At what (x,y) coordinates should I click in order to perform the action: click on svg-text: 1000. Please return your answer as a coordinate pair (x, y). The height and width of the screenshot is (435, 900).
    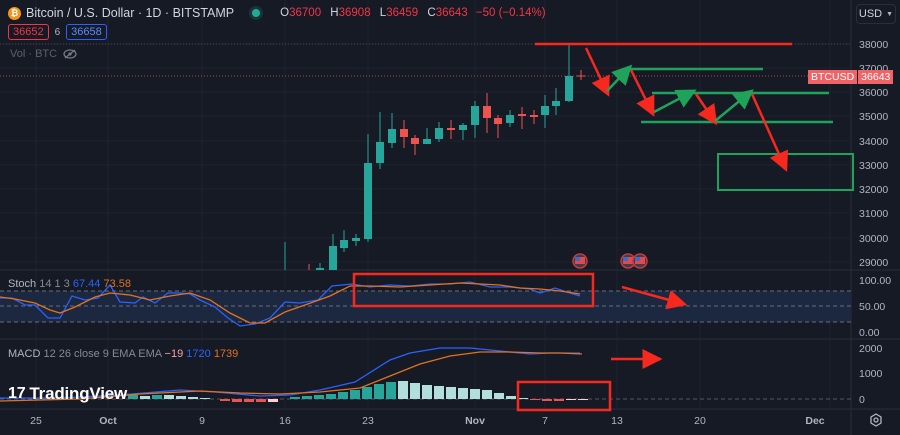
    Looking at the image, I should click on (871, 374).